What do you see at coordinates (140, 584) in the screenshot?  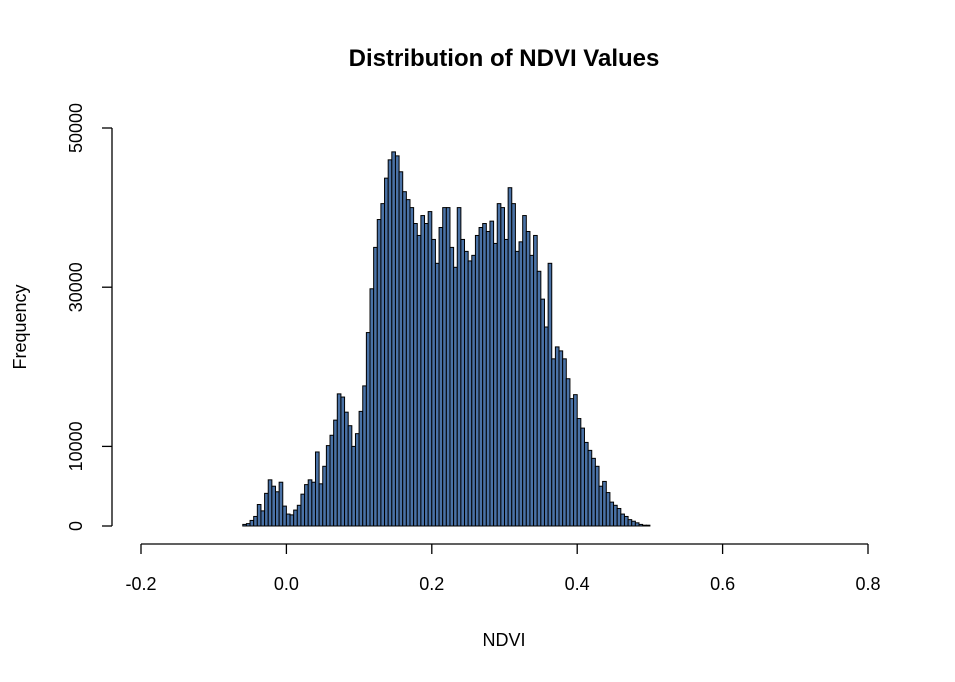 I see `x-tick-label: -0.2` at bounding box center [140, 584].